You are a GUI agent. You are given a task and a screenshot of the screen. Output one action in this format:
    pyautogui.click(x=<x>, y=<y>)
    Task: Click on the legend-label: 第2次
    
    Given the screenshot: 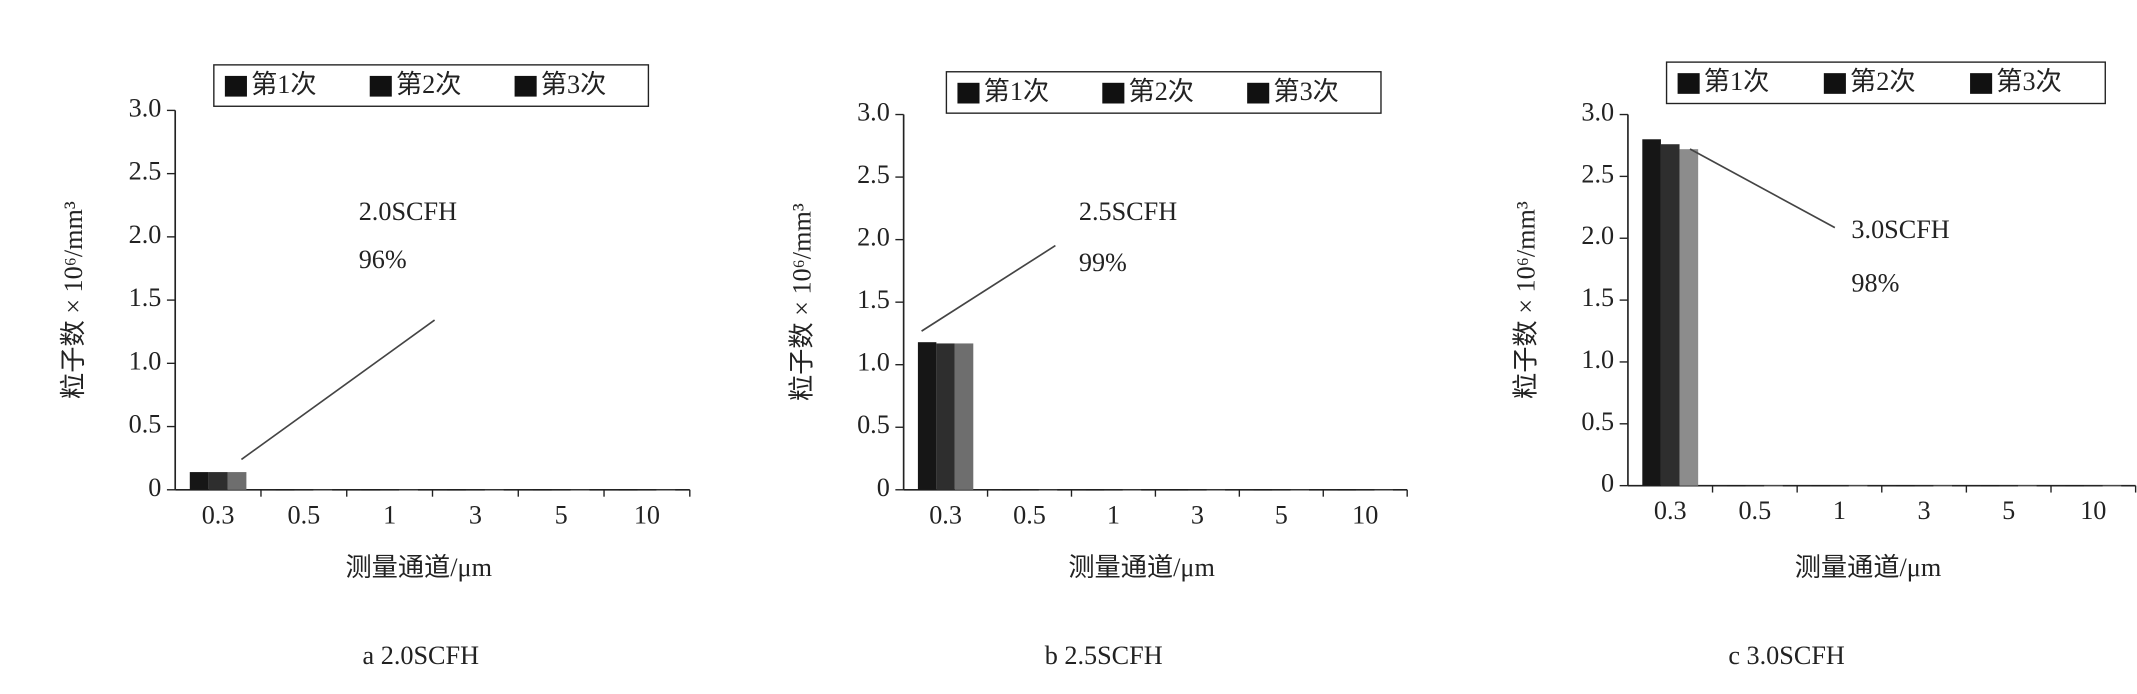 What is the action you would take?
    pyautogui.click(x=429, y=84)
    